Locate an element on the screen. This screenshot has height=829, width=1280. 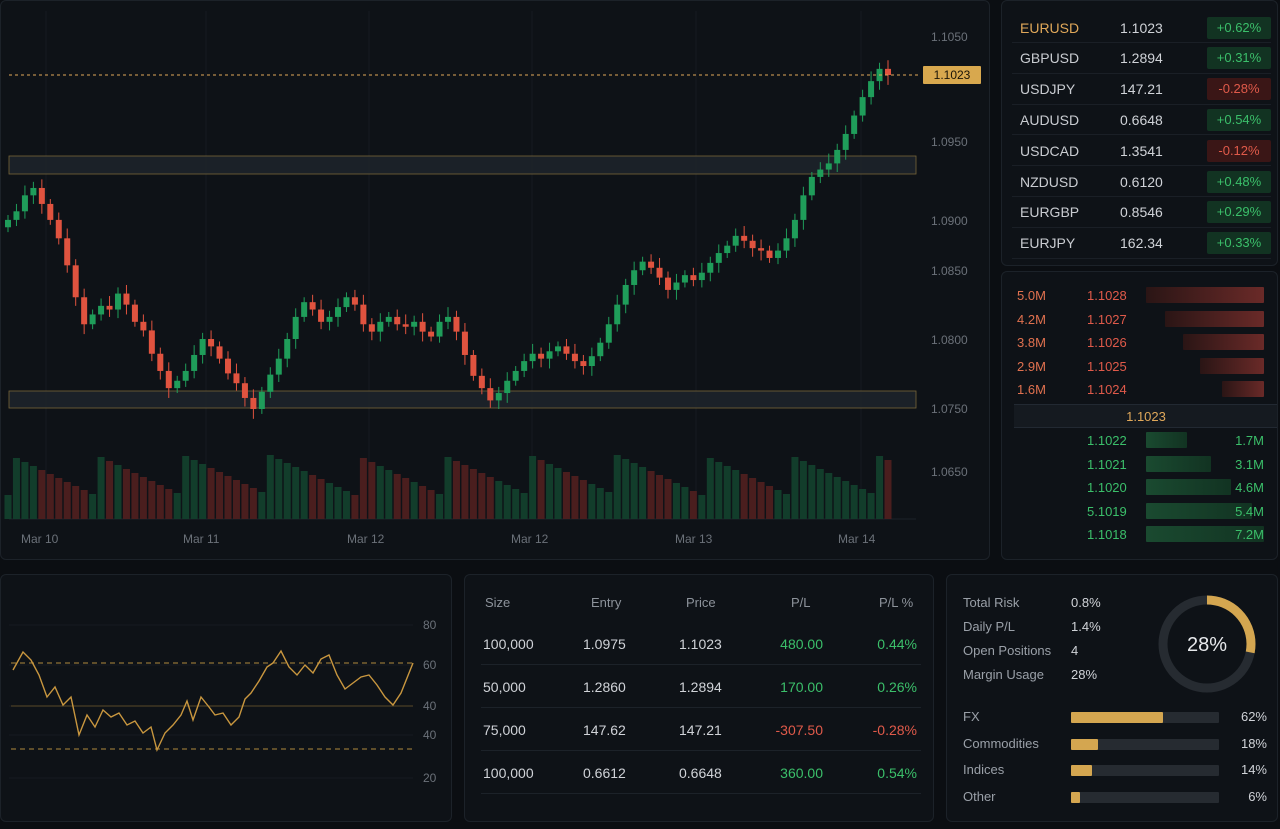
margin-gauge-arc is located at coordinates (1207, 644).